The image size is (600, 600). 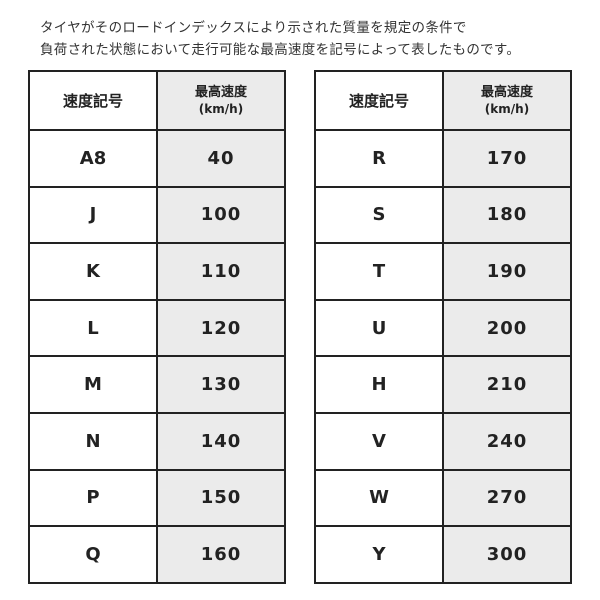 I want to click on symbol-cell: U, so click(x=379, y=328).